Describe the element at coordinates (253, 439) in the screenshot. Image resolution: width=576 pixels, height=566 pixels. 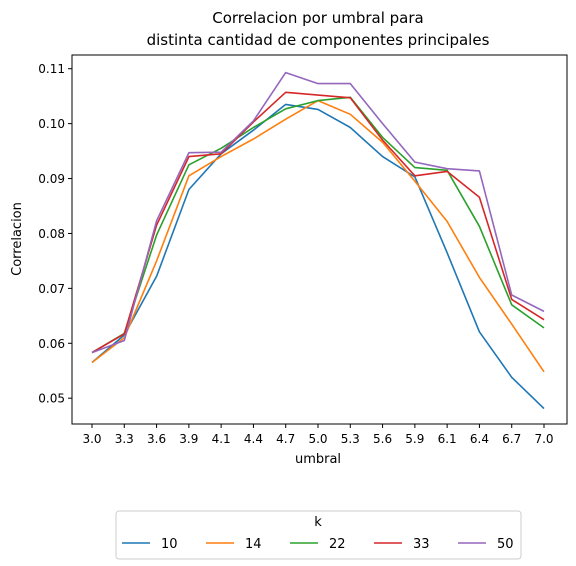
I see `x-tick-label: 4.4` at that location.